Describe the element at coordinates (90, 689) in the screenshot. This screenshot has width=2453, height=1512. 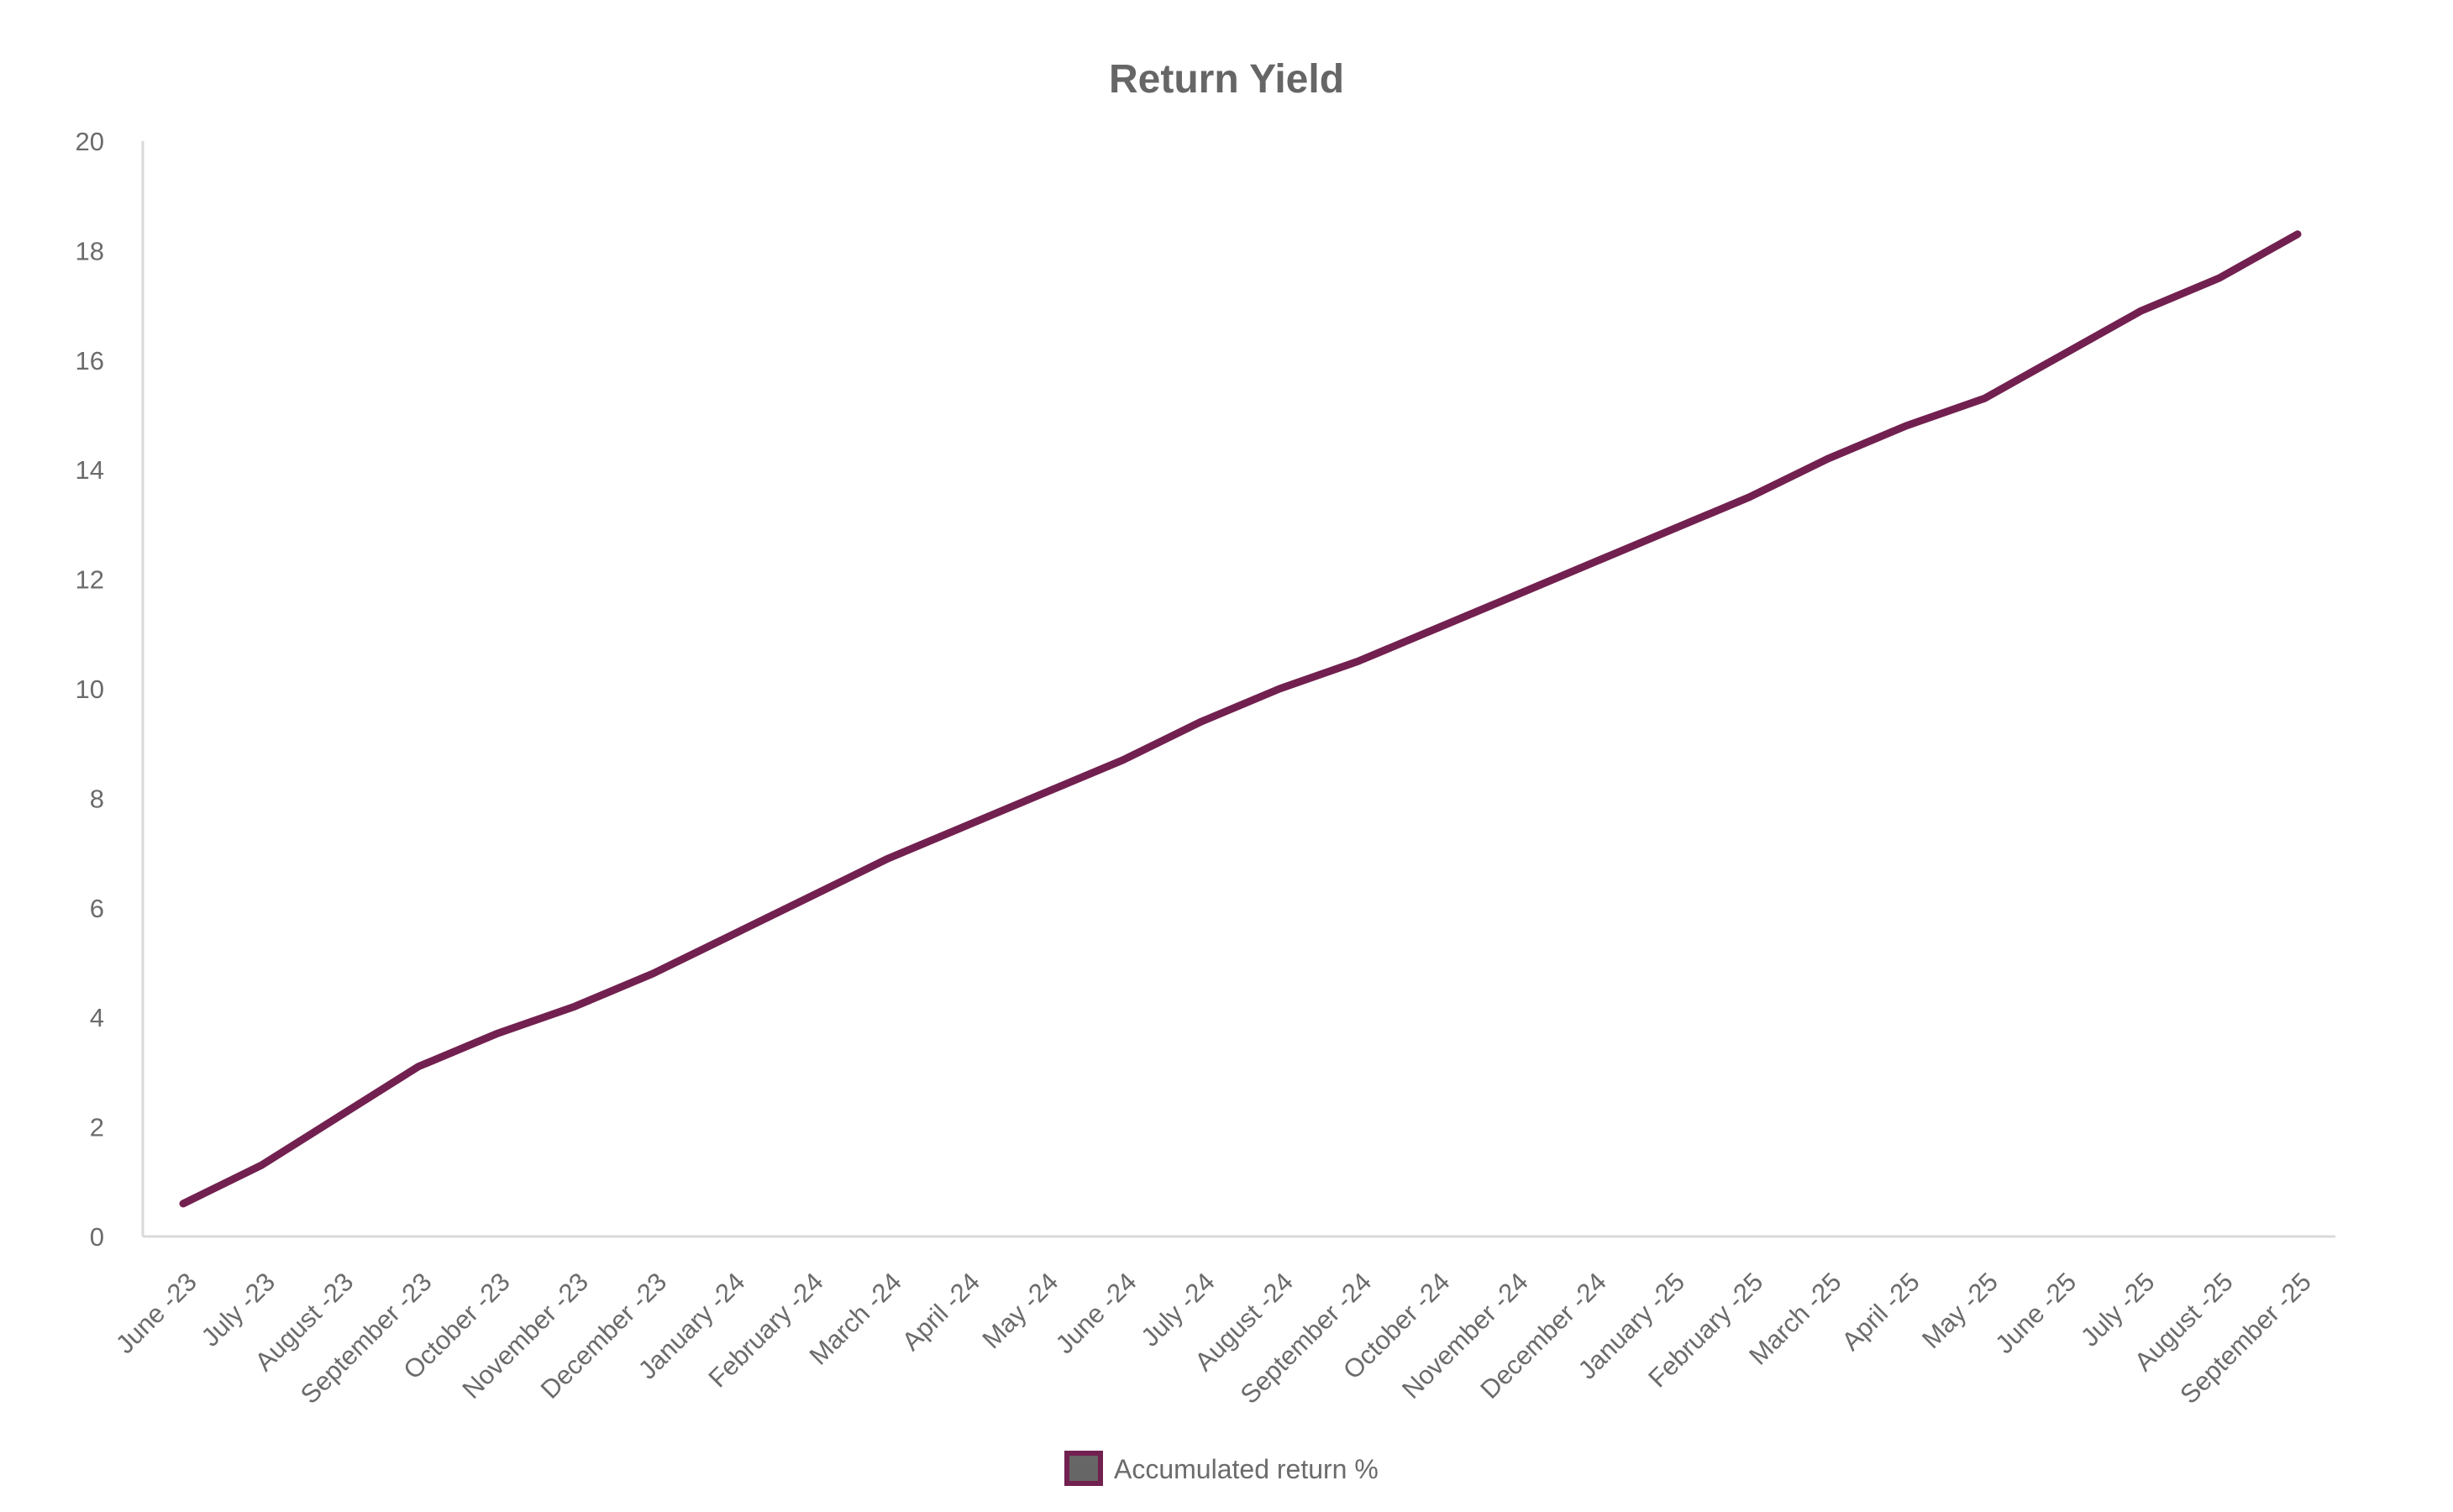
I see `y-tick-label: 10` at that location.